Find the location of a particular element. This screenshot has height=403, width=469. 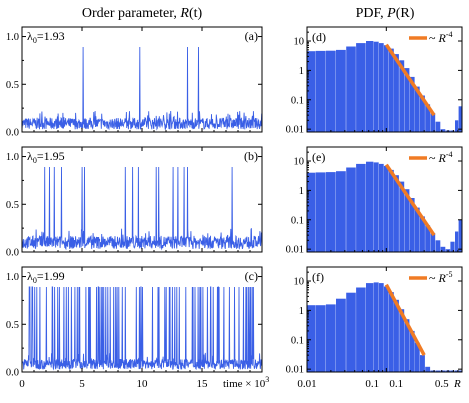

x-tick-label-c: 10 is located at coordinates (143, 384).